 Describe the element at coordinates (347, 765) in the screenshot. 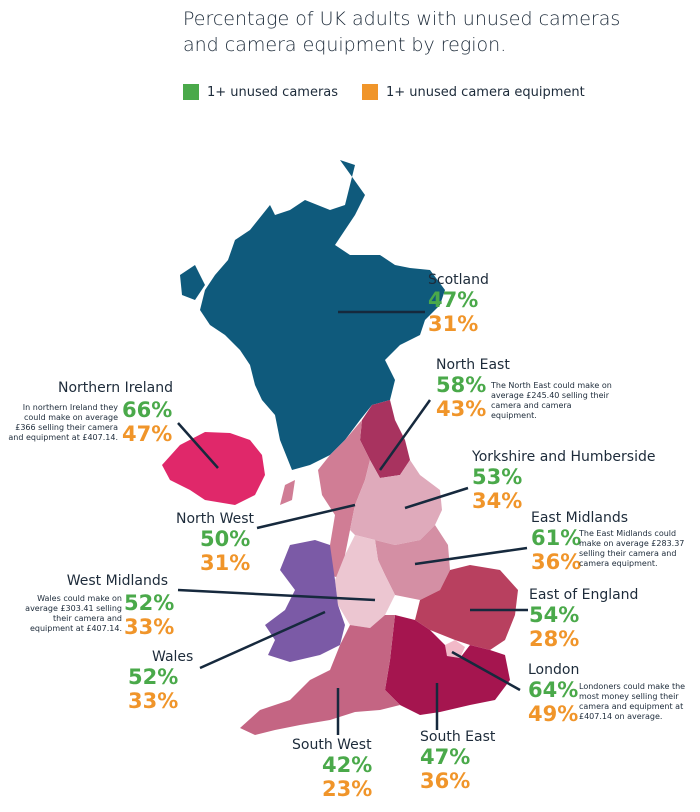

I see `cameras-pct: 42%` at that location.